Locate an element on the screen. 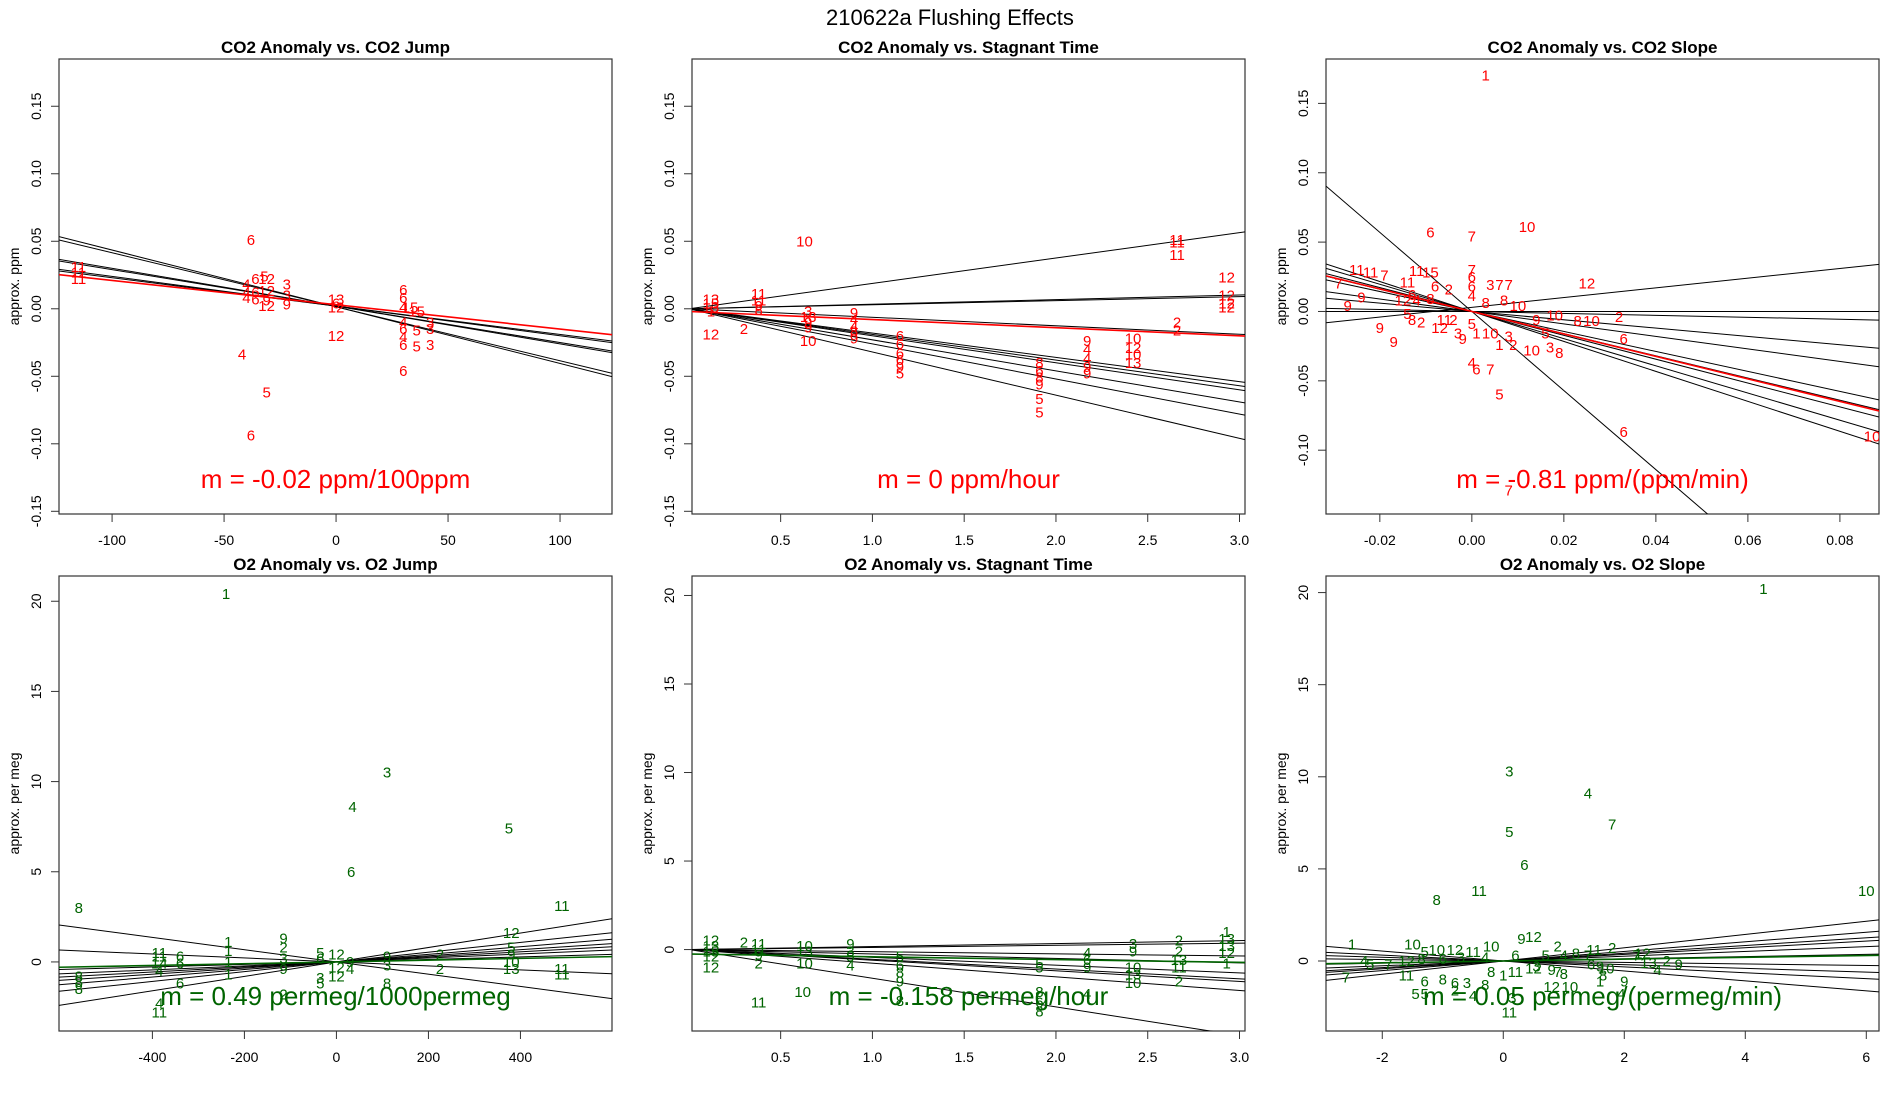  y-tick-label: -0.10 is located at coordinates (669, 444).